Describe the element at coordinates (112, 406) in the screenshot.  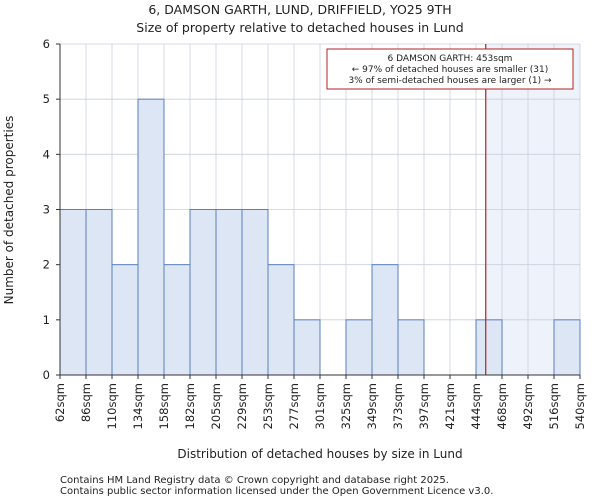
I see `x-tick-label: 110sqm` at that location.